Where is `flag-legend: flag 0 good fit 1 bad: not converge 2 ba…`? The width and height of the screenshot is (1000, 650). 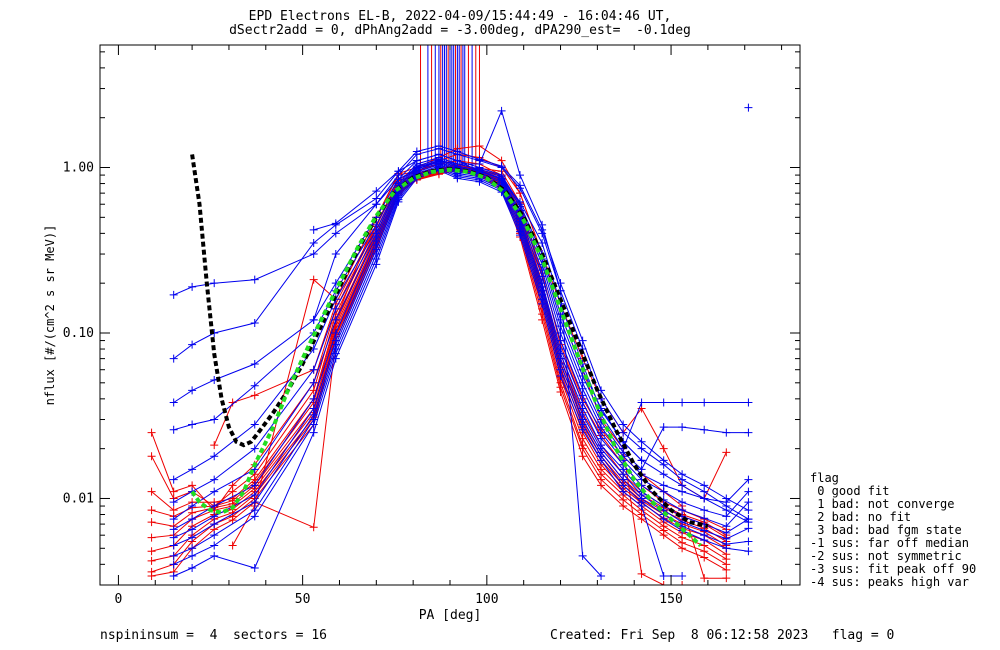 flag-legend: flag 0 good fit 1 bad: not converge 2 ba… is located at coordinates (893, 530).